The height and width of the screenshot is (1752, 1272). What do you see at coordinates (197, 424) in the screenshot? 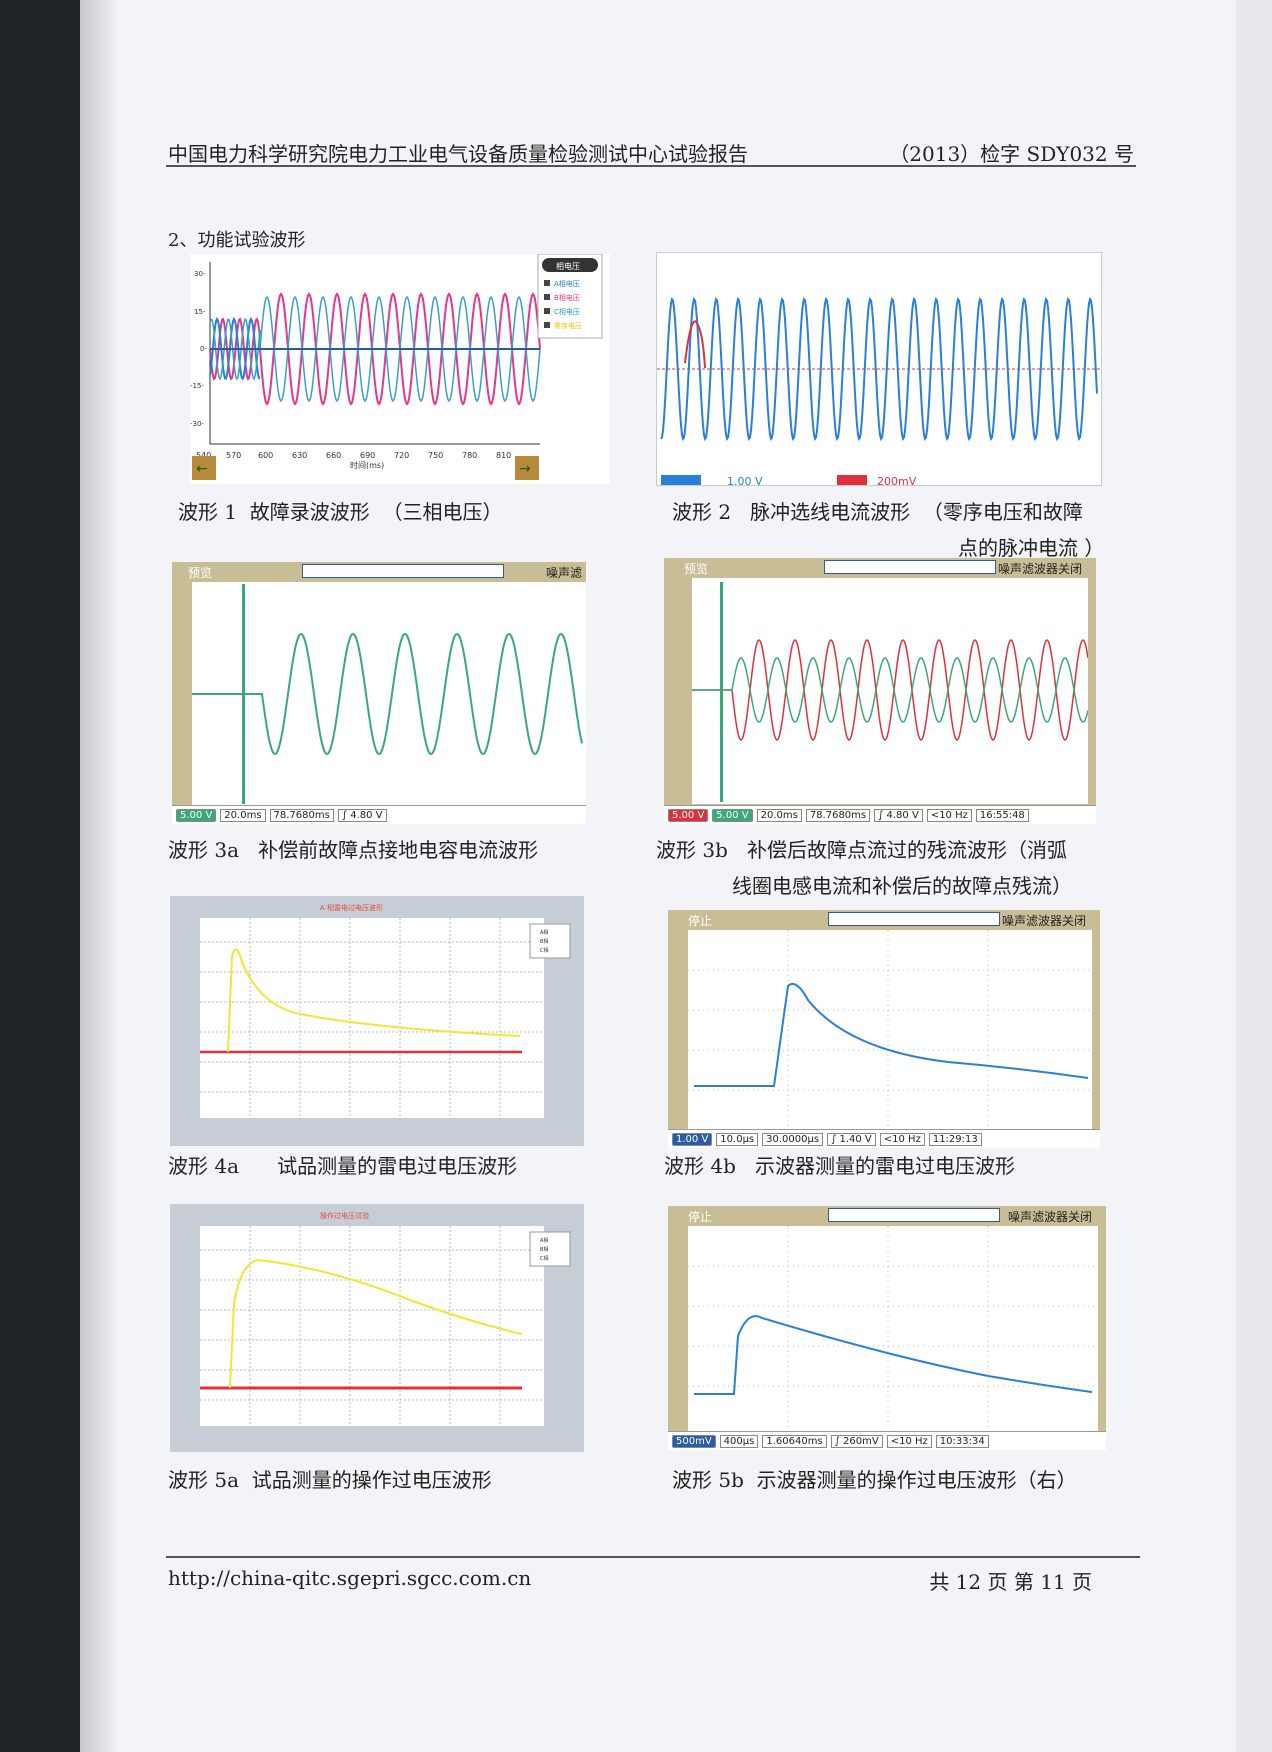
I see `fig1-ytick: -30-` at bounding box center [197, 424].